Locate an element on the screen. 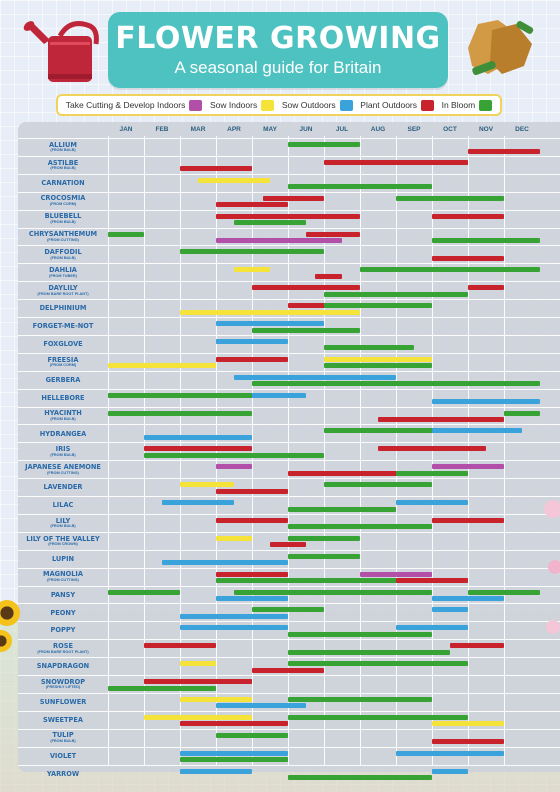  flower-name: LUPIN is located at coordinates (63, 559).